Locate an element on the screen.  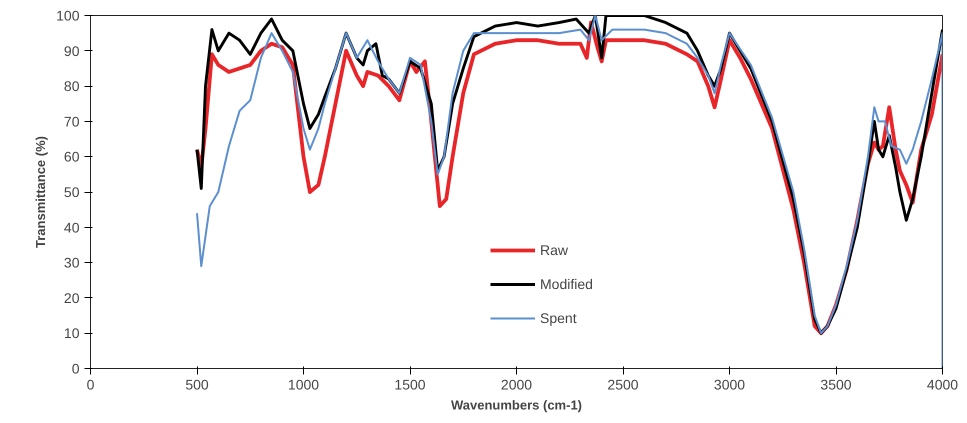
x-tick-label: 1500 is located at coordinates (410, 384).